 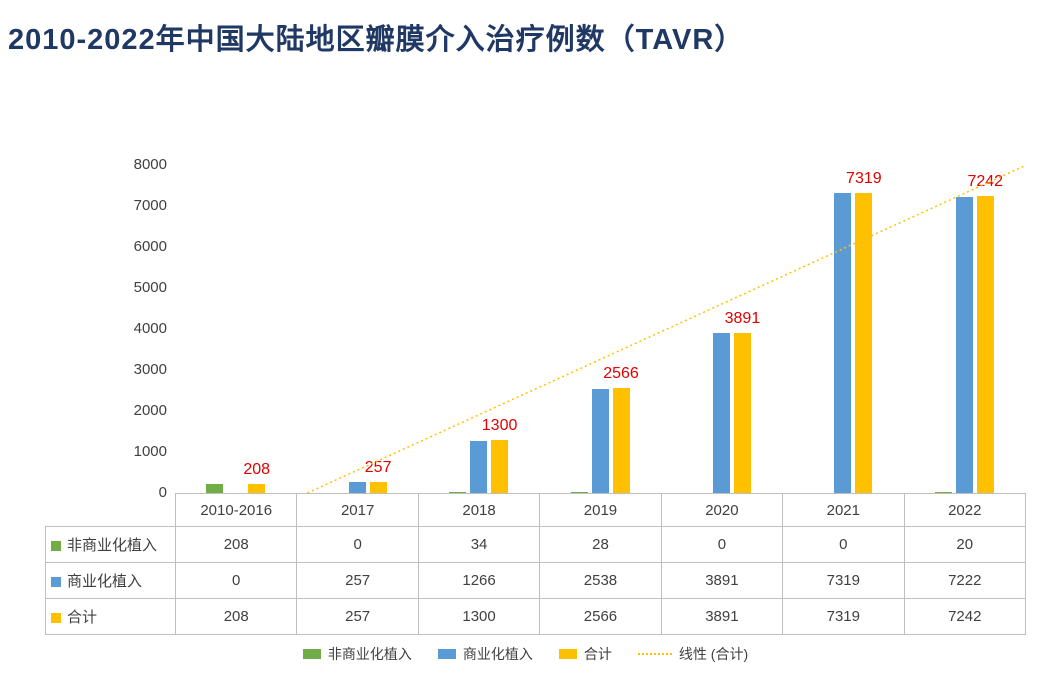 I want to click on legend-label: 线性 (合计), so click(x=713, y=654).